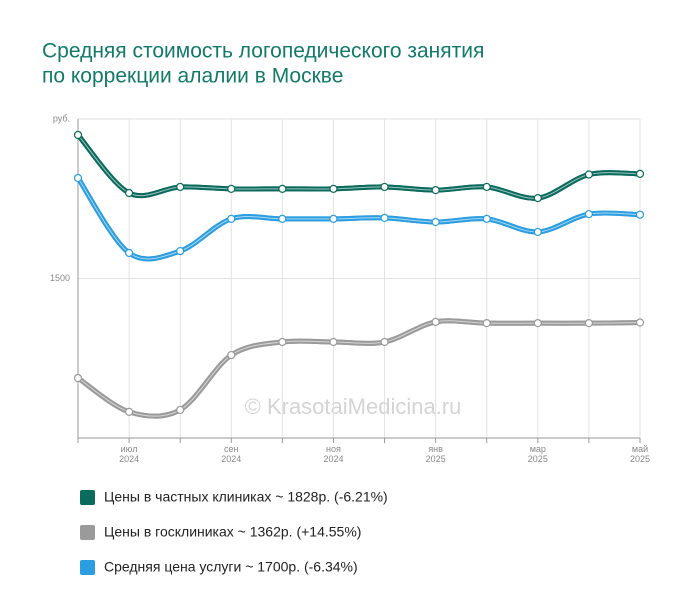 The width and height of the screenshot is (700, 616). Describe the element at coordinates (333, 454) in the screenshot. I see `x-tick-label: ноя 2024` at that location.